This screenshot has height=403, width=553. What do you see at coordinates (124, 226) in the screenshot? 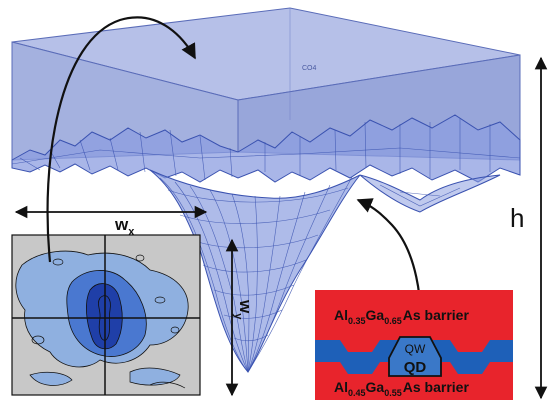
I see `wx-label: wx` at bounding box center [124, 226].